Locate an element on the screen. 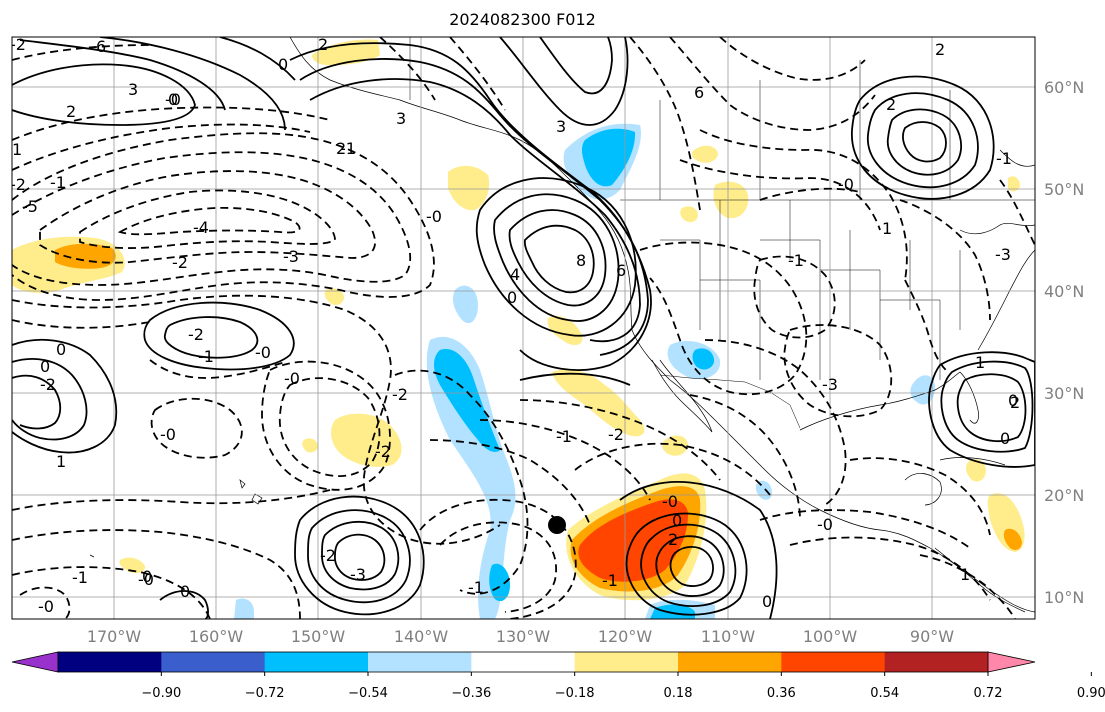 Image resolution: width=1105 pixels, height=712 pixels. contour-neg-north2 is located at coordinates (407, 69).